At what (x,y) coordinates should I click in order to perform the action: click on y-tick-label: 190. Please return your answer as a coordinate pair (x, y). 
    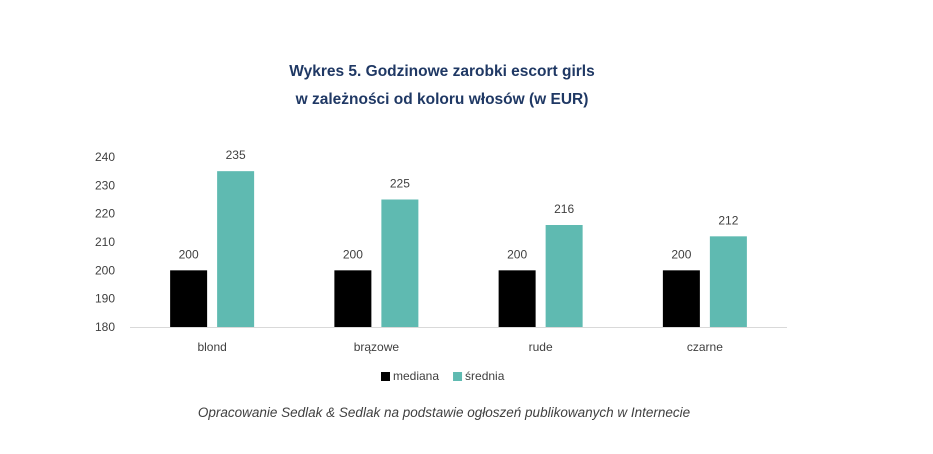
    Looking at the image, I should click on (105, 299).